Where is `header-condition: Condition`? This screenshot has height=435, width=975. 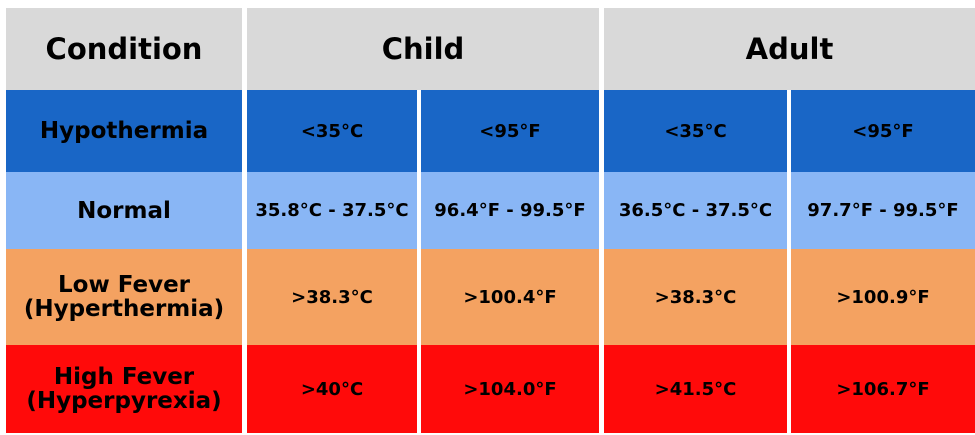
header-condition: Condition is located at coordinates (124, 49).